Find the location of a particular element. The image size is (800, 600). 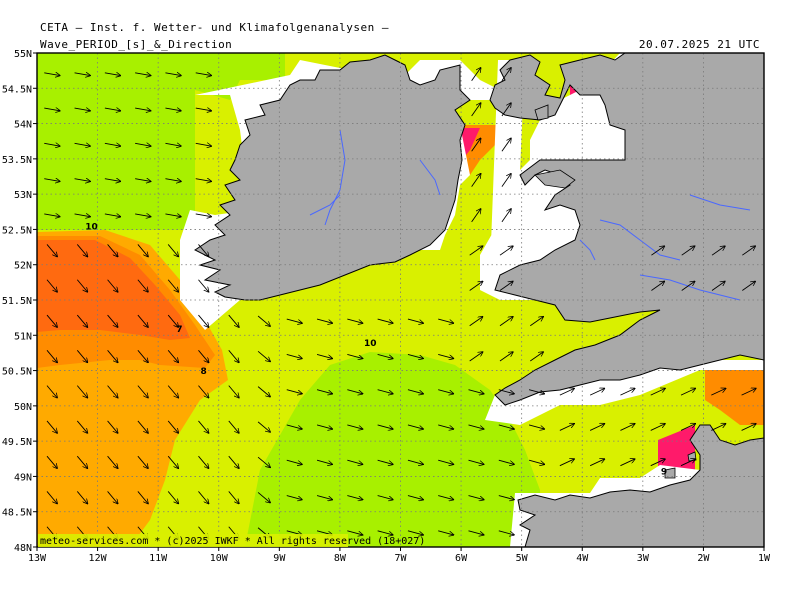

contour-value-label: 8 is located at coordinates (203, 372).